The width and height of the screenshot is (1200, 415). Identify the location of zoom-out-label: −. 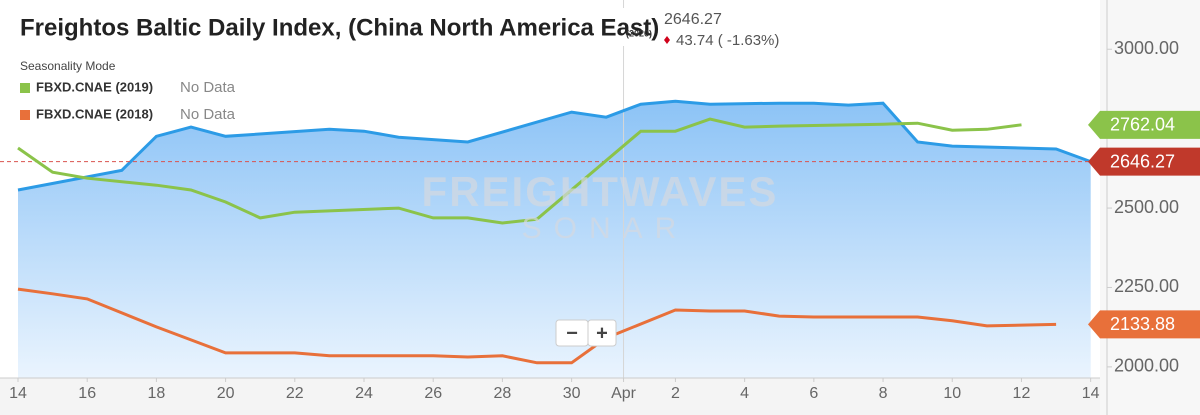
(572, 333).